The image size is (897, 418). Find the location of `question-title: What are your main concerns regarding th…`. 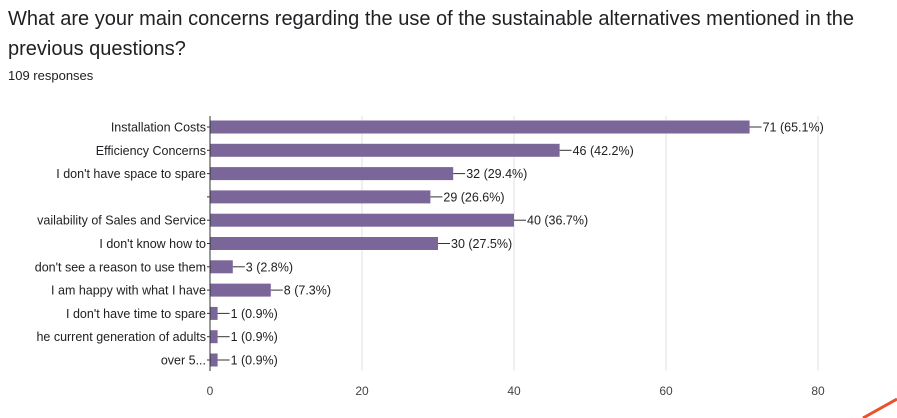

question-title: What are your main concerns regarding th… is located at coordinates (431, 34).